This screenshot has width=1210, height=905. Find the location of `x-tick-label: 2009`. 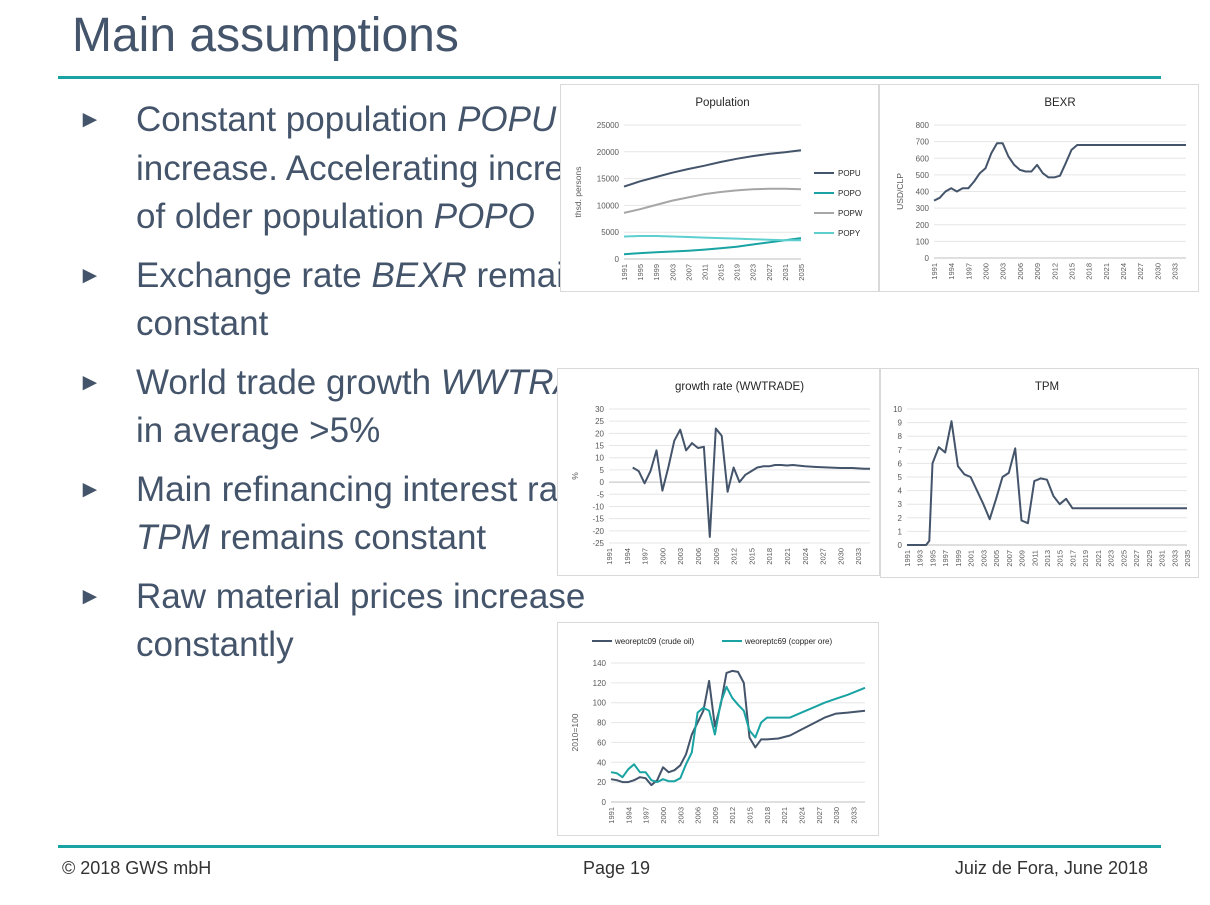

x-tick-label: 2009 is located at coordinates (715, 815).